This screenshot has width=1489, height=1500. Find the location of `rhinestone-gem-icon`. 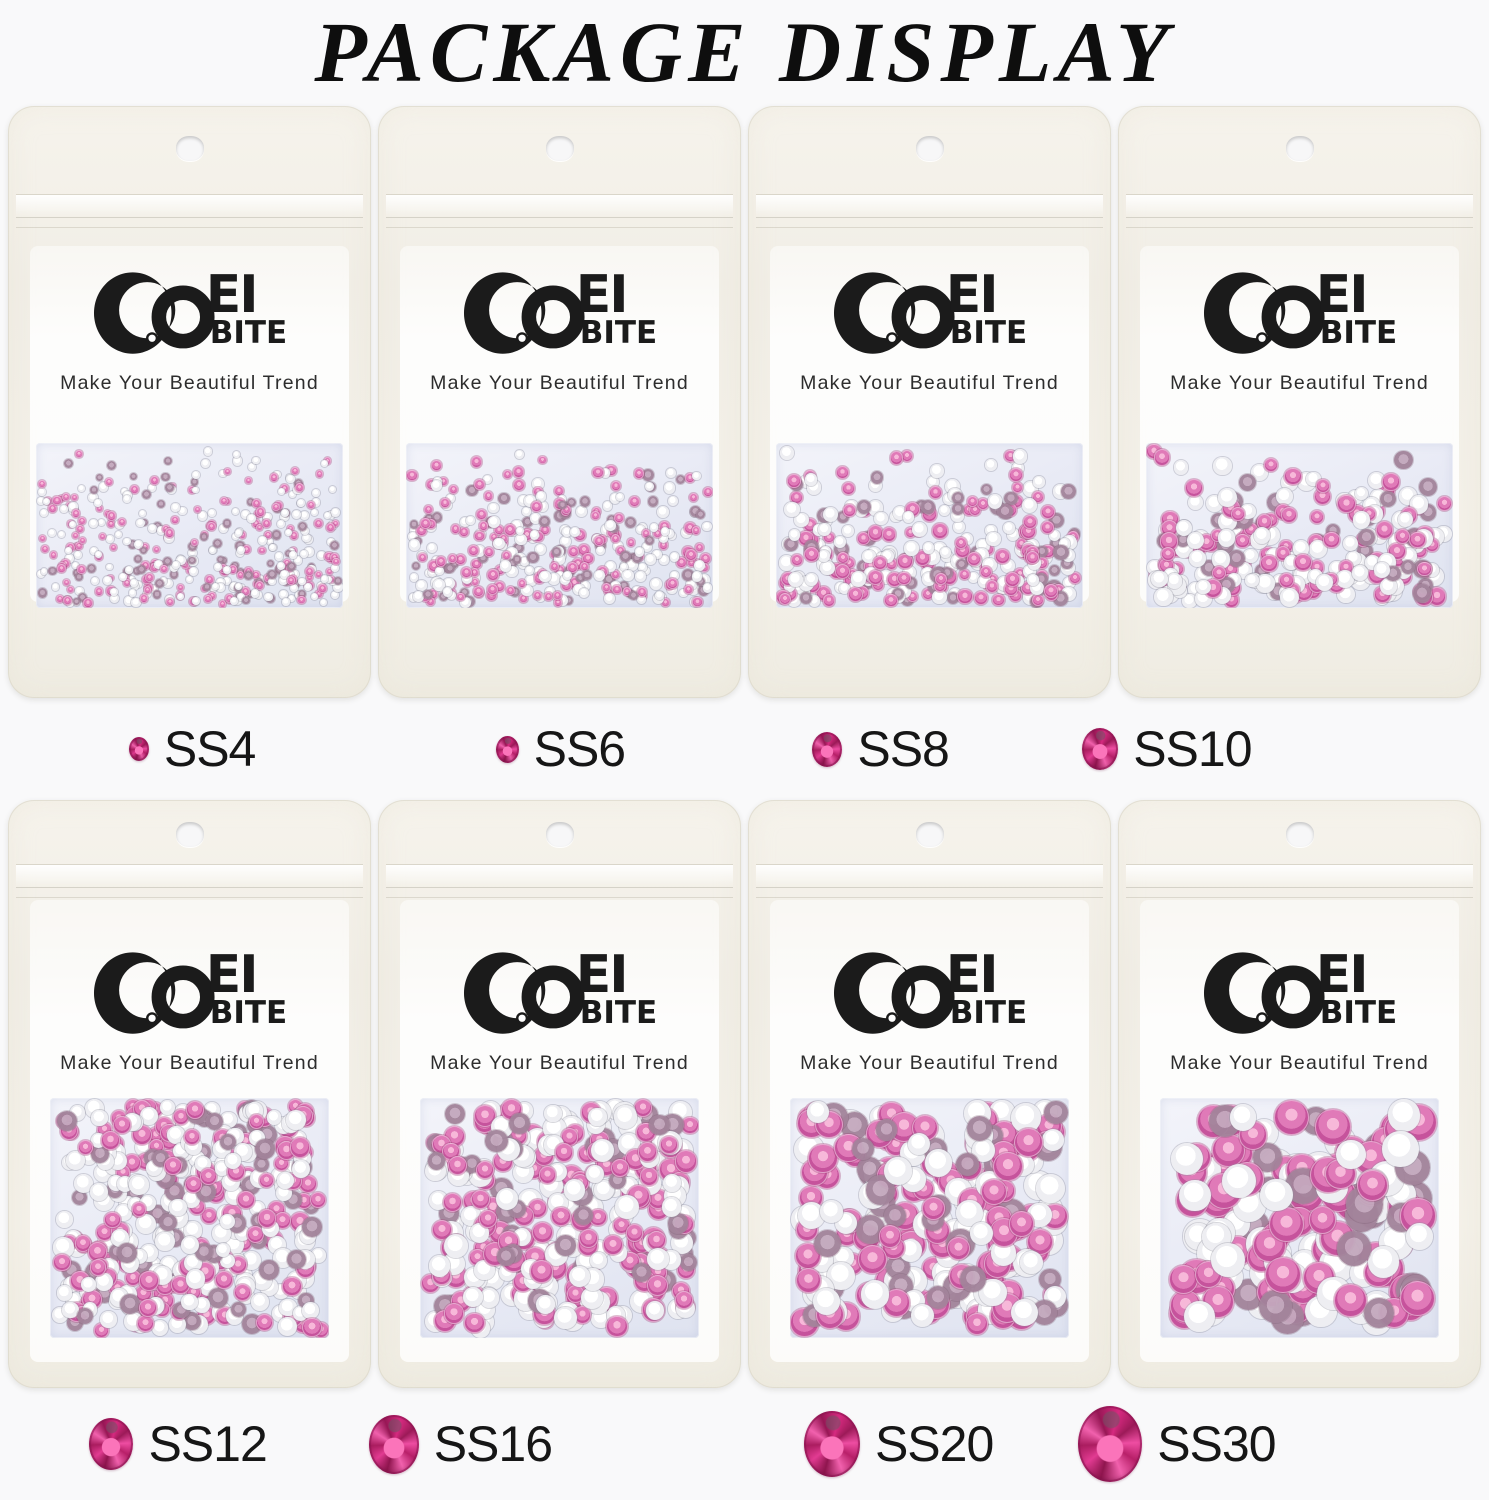

rhinestone-gem-icon is located at coordinates (393, 1444).